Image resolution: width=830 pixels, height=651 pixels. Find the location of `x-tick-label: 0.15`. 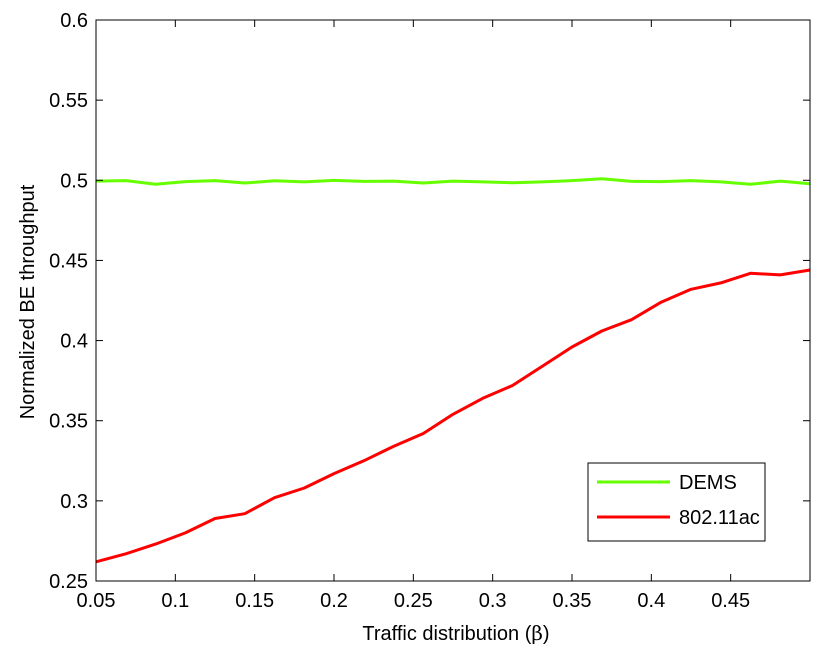

x-tick-label: 0.15 is located at coordinates (254, 601).